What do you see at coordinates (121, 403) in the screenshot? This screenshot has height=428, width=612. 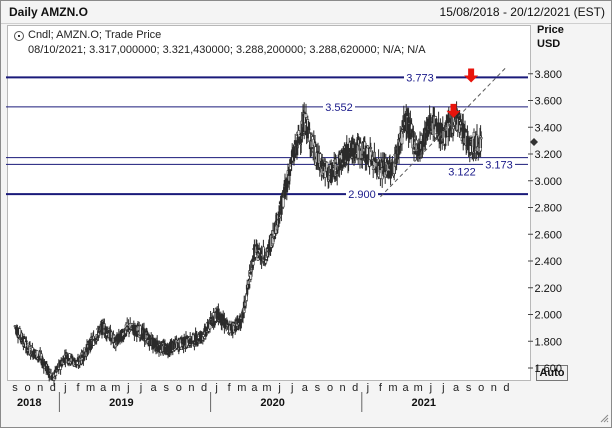 I see `year-label: 2019` at bounding box center [121, 403].